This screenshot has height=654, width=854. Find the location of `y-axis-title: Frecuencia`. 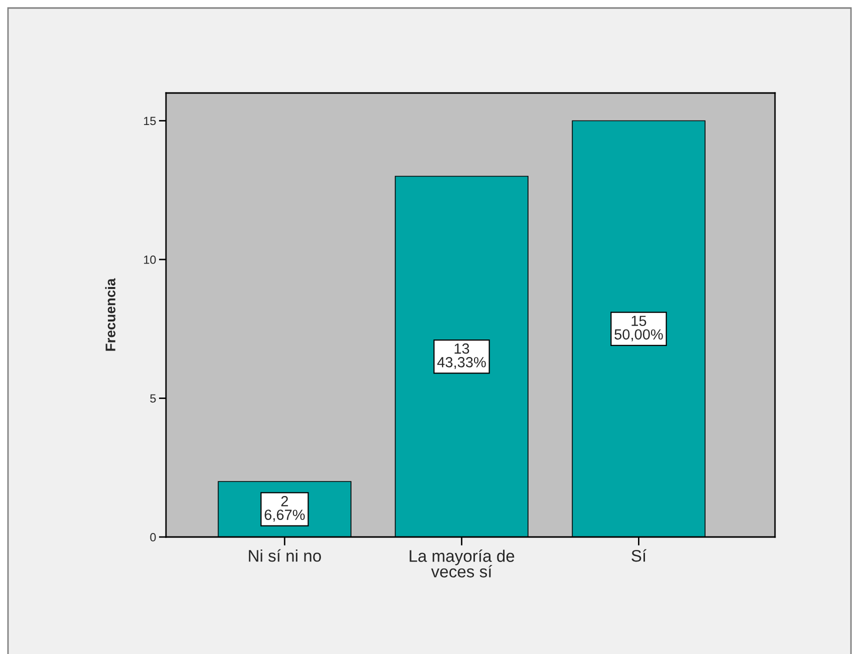

y-axis-title: Frecuencia is located at coordinates (110, 314).